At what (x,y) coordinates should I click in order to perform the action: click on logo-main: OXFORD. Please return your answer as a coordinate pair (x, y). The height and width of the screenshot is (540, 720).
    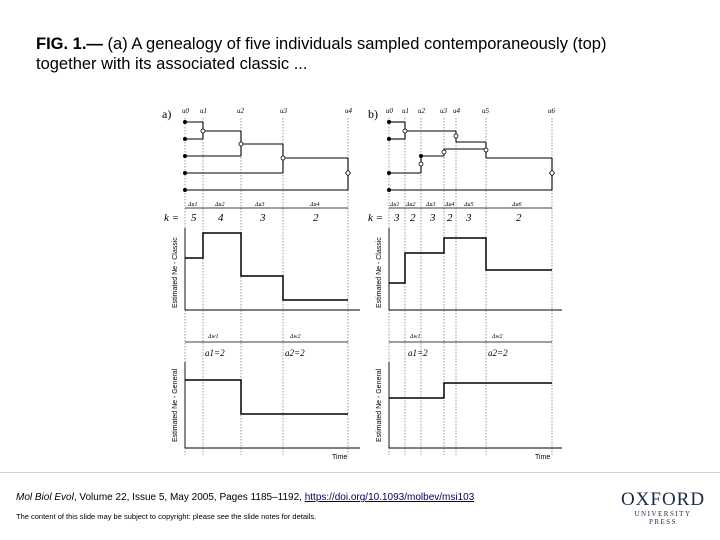
    Looking at the image, I should click on (663, 499).